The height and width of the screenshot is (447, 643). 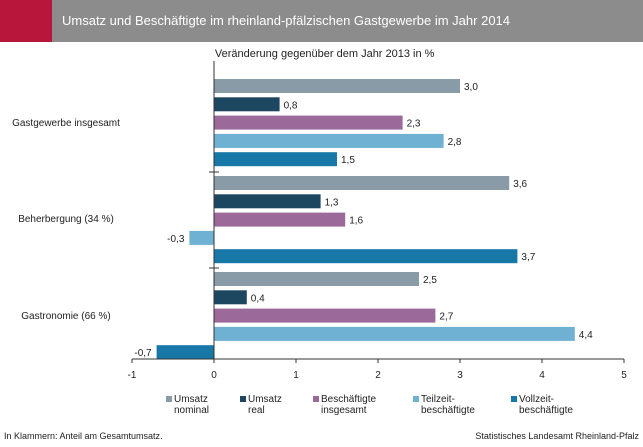 What do you see at coordinates (291, 105) in the screenshot?
I see `value-label: 0,8` at bounding box center [291, 105].